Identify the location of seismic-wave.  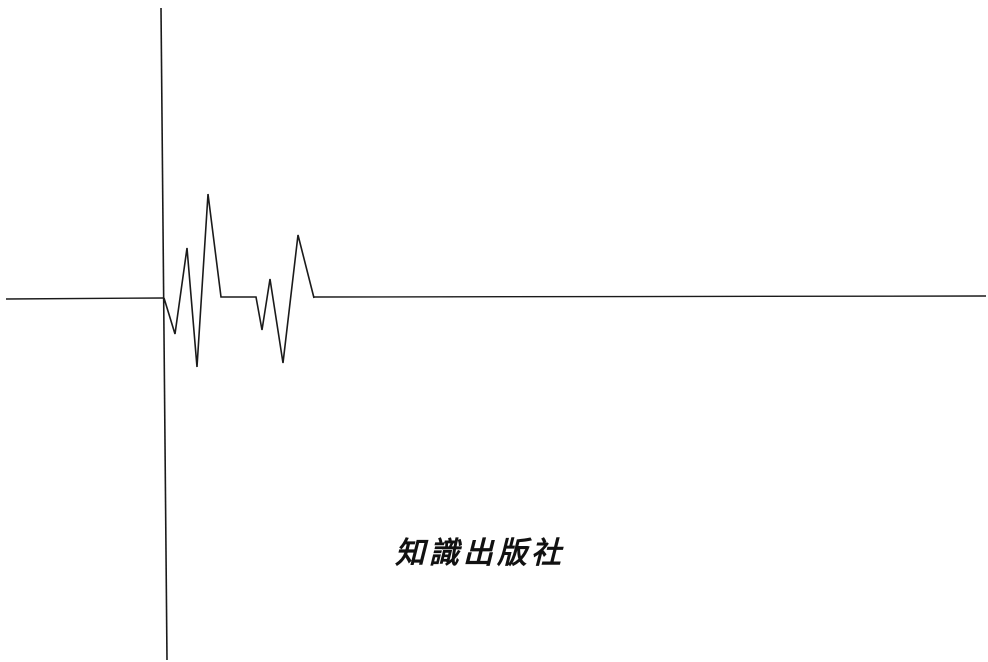
(239, 280).